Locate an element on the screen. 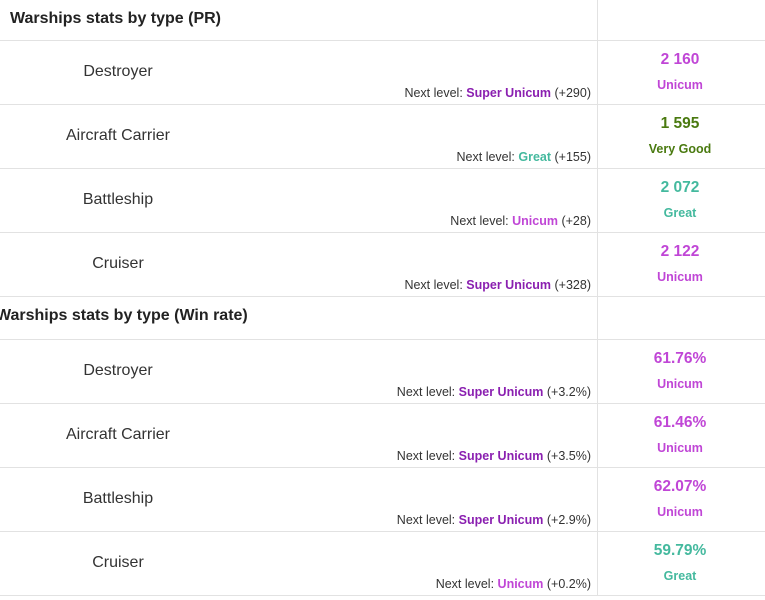 This screenshot has height=600, width=765. next-level-info: Next level: Super Unicum (+328) is located at coordinates (497, 285).